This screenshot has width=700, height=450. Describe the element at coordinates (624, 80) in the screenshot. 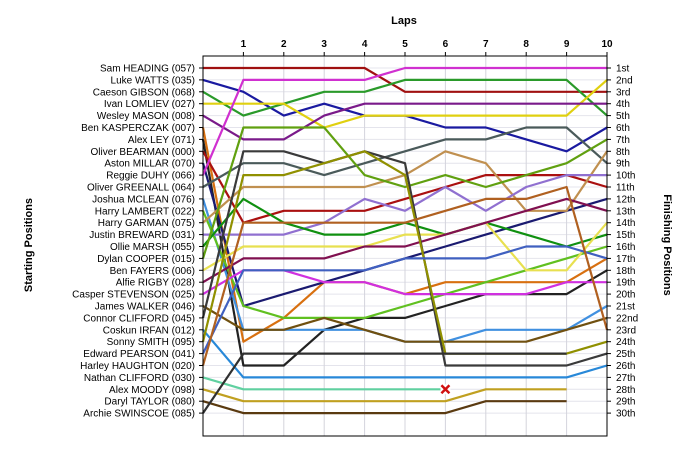

I see `finishing-position-label: 2nd` at that location.